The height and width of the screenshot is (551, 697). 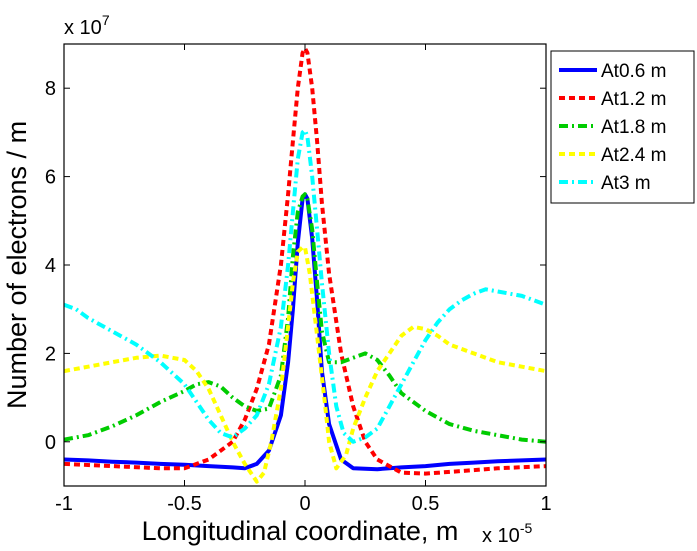 What do you see at coordinates (426, 504) in the screenshot?
I see `x-tick-label-3: 0.5` at bounding box center [426, 504].